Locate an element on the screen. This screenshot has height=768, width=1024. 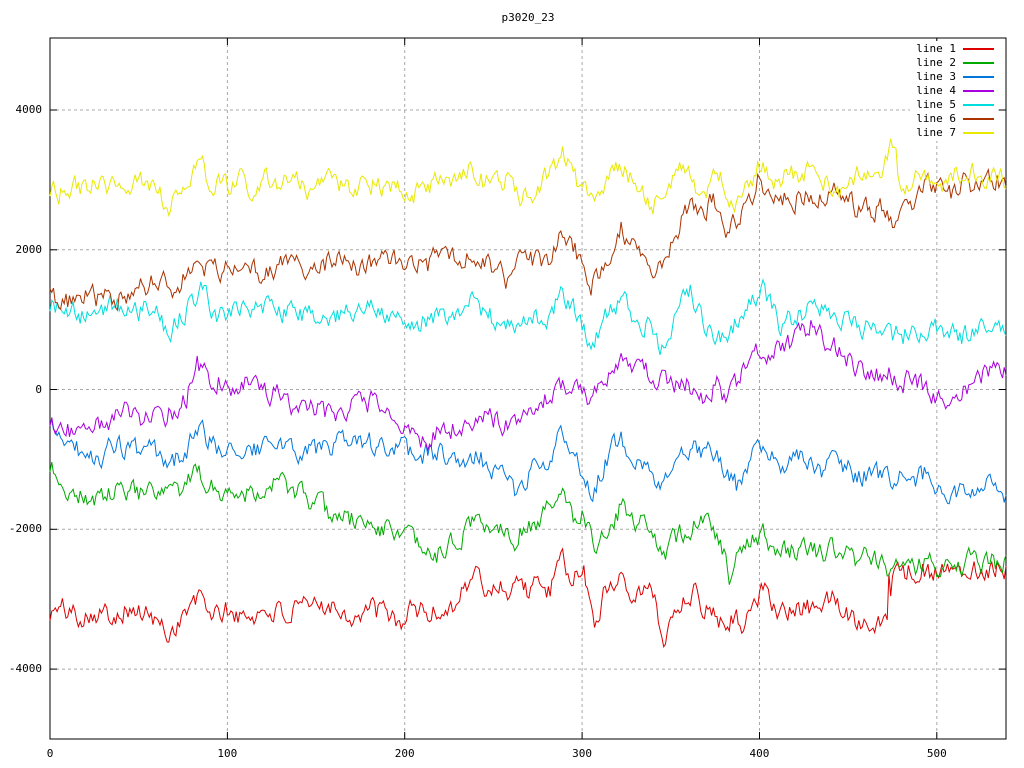
legend-label: line 4 is located at coordinates (936, 90).